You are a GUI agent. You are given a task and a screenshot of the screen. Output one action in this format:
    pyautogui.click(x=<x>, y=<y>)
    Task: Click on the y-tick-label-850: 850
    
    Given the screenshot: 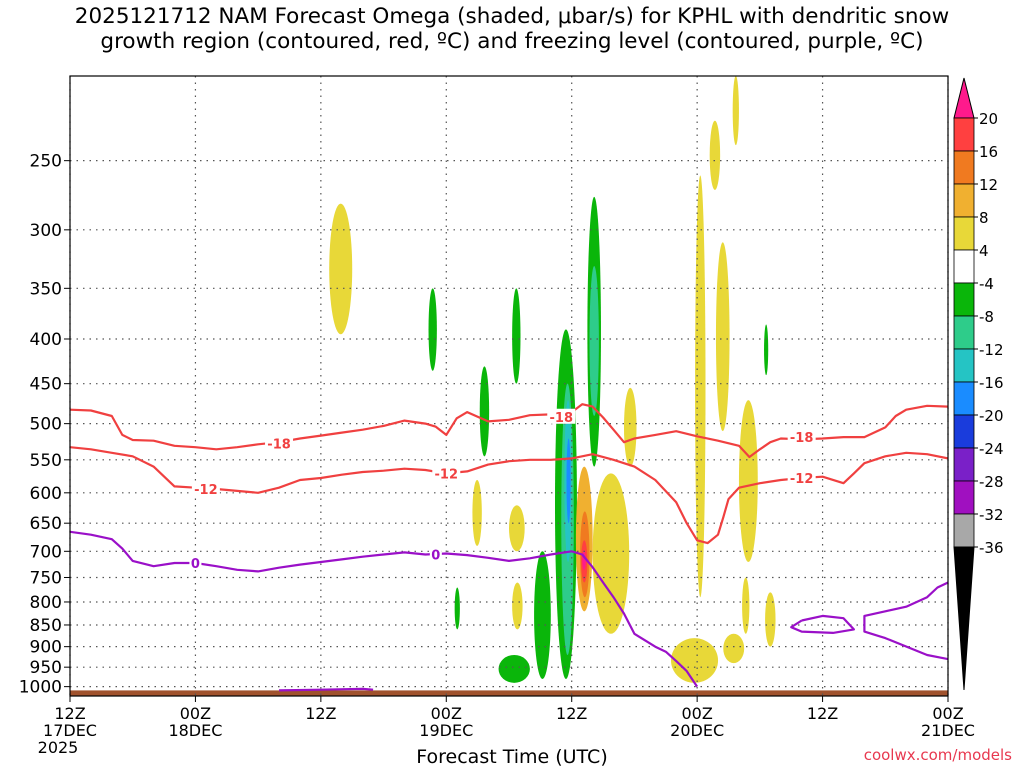 What is the action you would take?
    pyautogui.click(x=46, y=626)
    